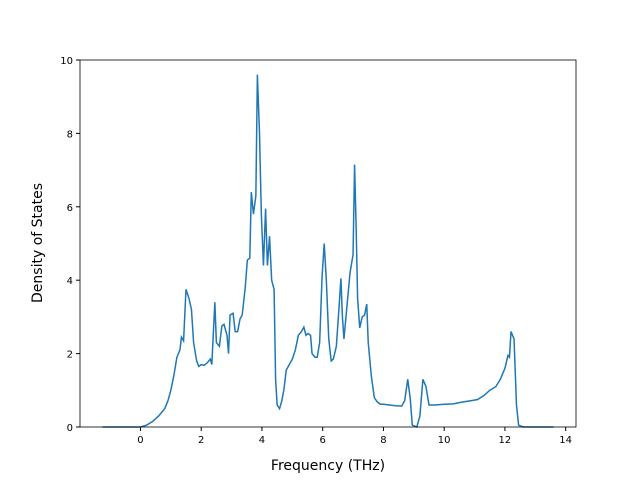 The image size is (640, 484). Describe the element at coordinates (201, 440) in the screenshot. I see `x-tick-label: 2` at that location.